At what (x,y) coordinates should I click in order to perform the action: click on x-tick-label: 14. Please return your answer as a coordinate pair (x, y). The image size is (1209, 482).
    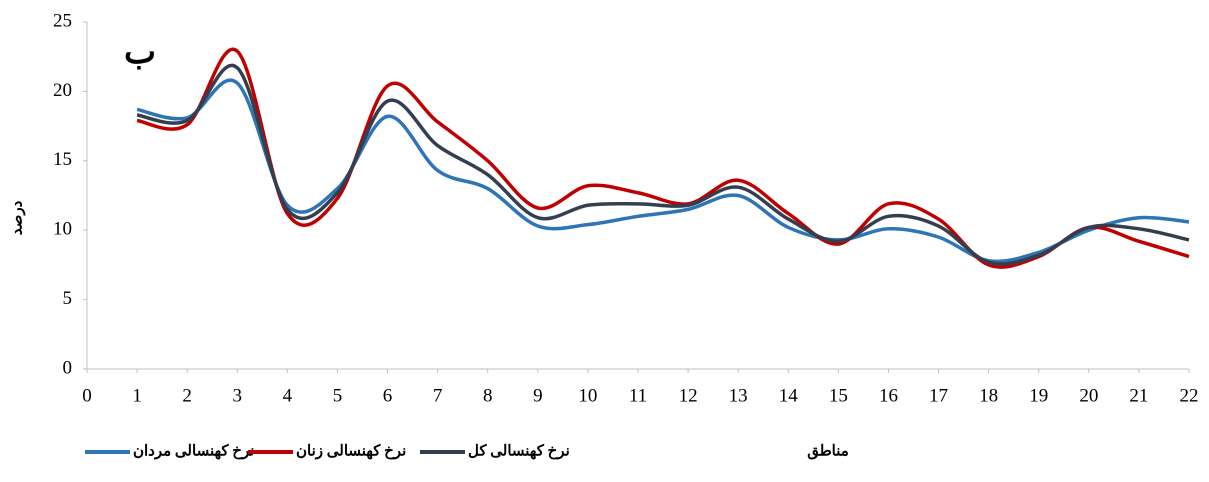
    Looking at the image, I should click on (789, 395).